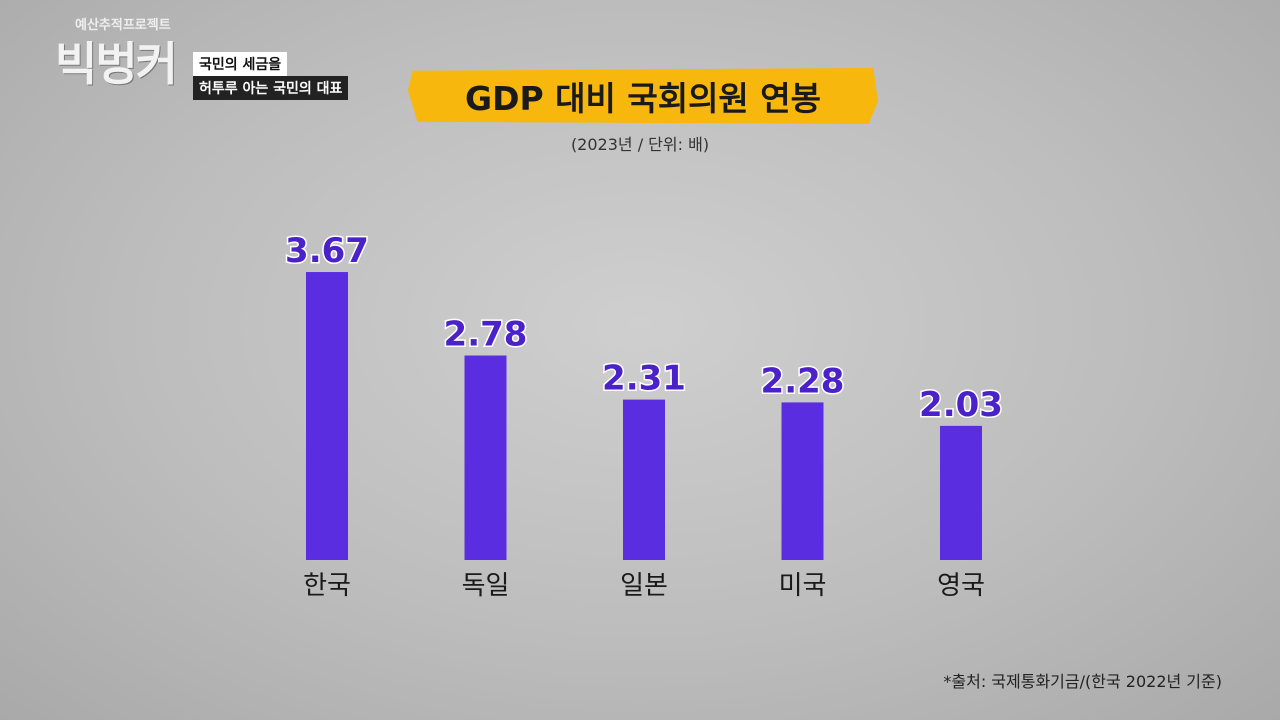  I want to click on value-label: 2.78, so click(486, 335).